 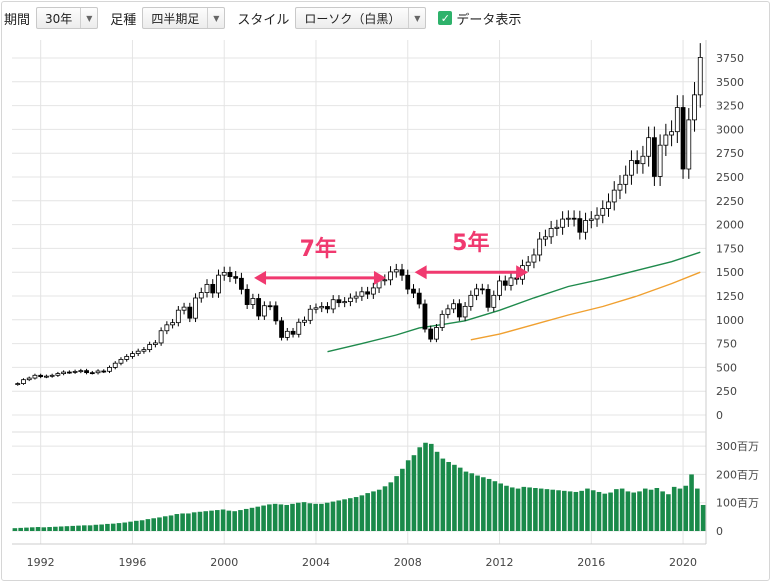 I want to click on data-display-label: データ表示, so click(x=489, y=20).